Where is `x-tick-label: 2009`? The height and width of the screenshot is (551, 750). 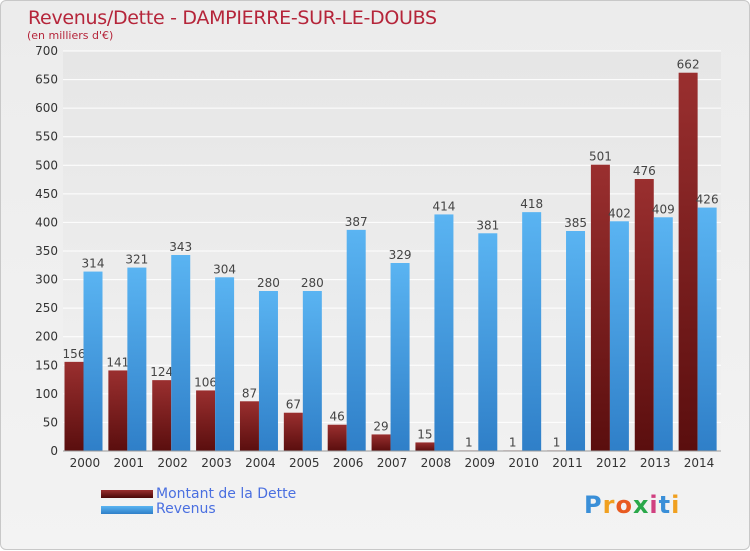 x-tick-label: 2009 is located at coordinates (479, 463).